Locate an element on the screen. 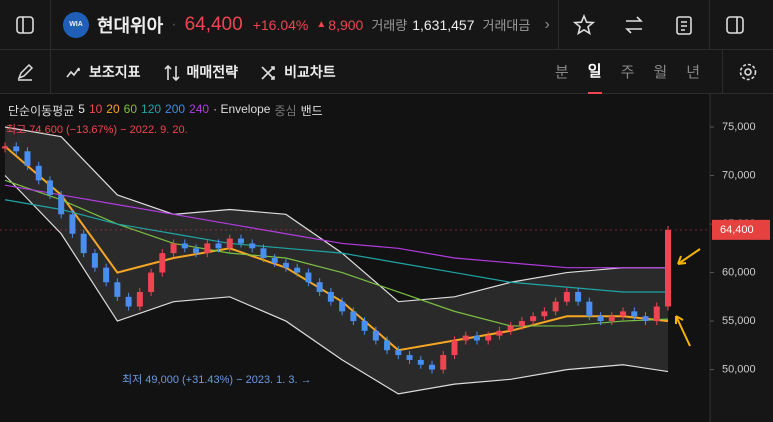 This screenshot has height=422, width=773. change: 8,900 is located at coordinates (346, 24).